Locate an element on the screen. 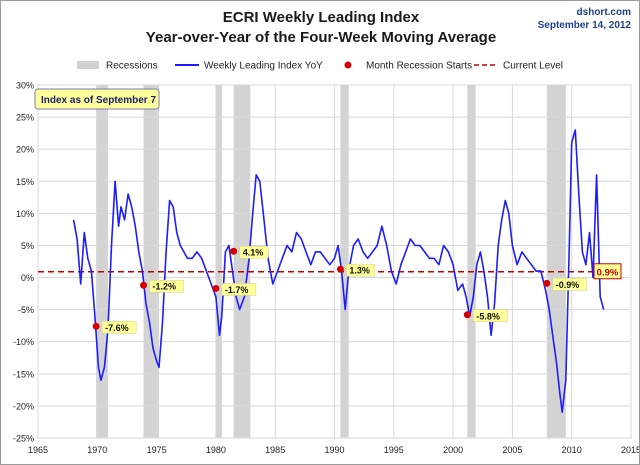  x-tick-label: 1965 is located at coordinates (38, 450).